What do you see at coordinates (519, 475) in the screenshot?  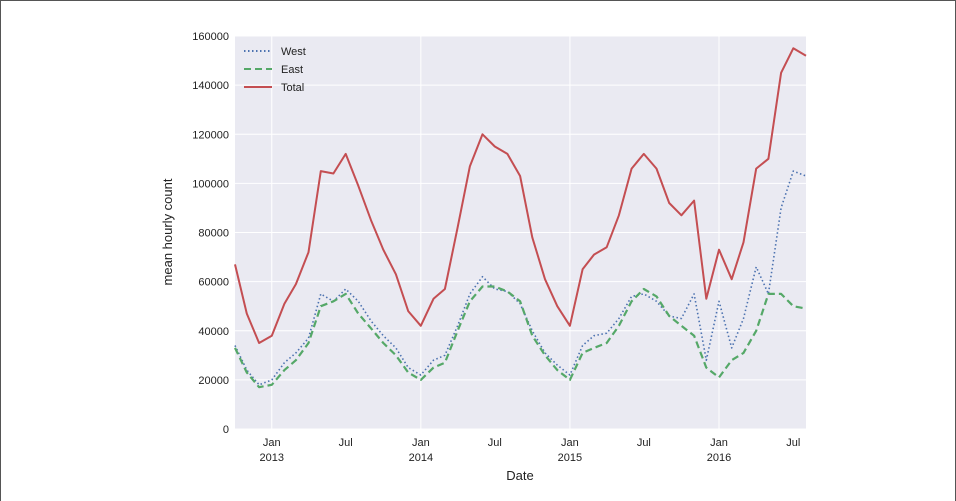 I see `x-axis-label: Date` at bounding box center [519, 475].